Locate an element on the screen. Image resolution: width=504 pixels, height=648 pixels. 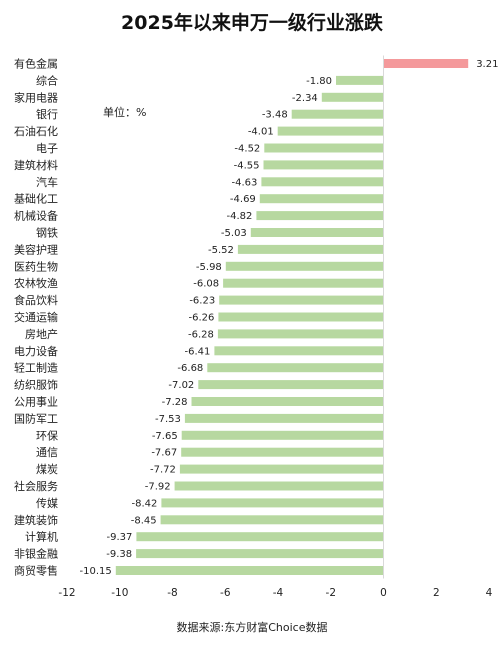
chart-title: 2025年以来申万一级行业涨跌 is located at coordinates (252, 22).